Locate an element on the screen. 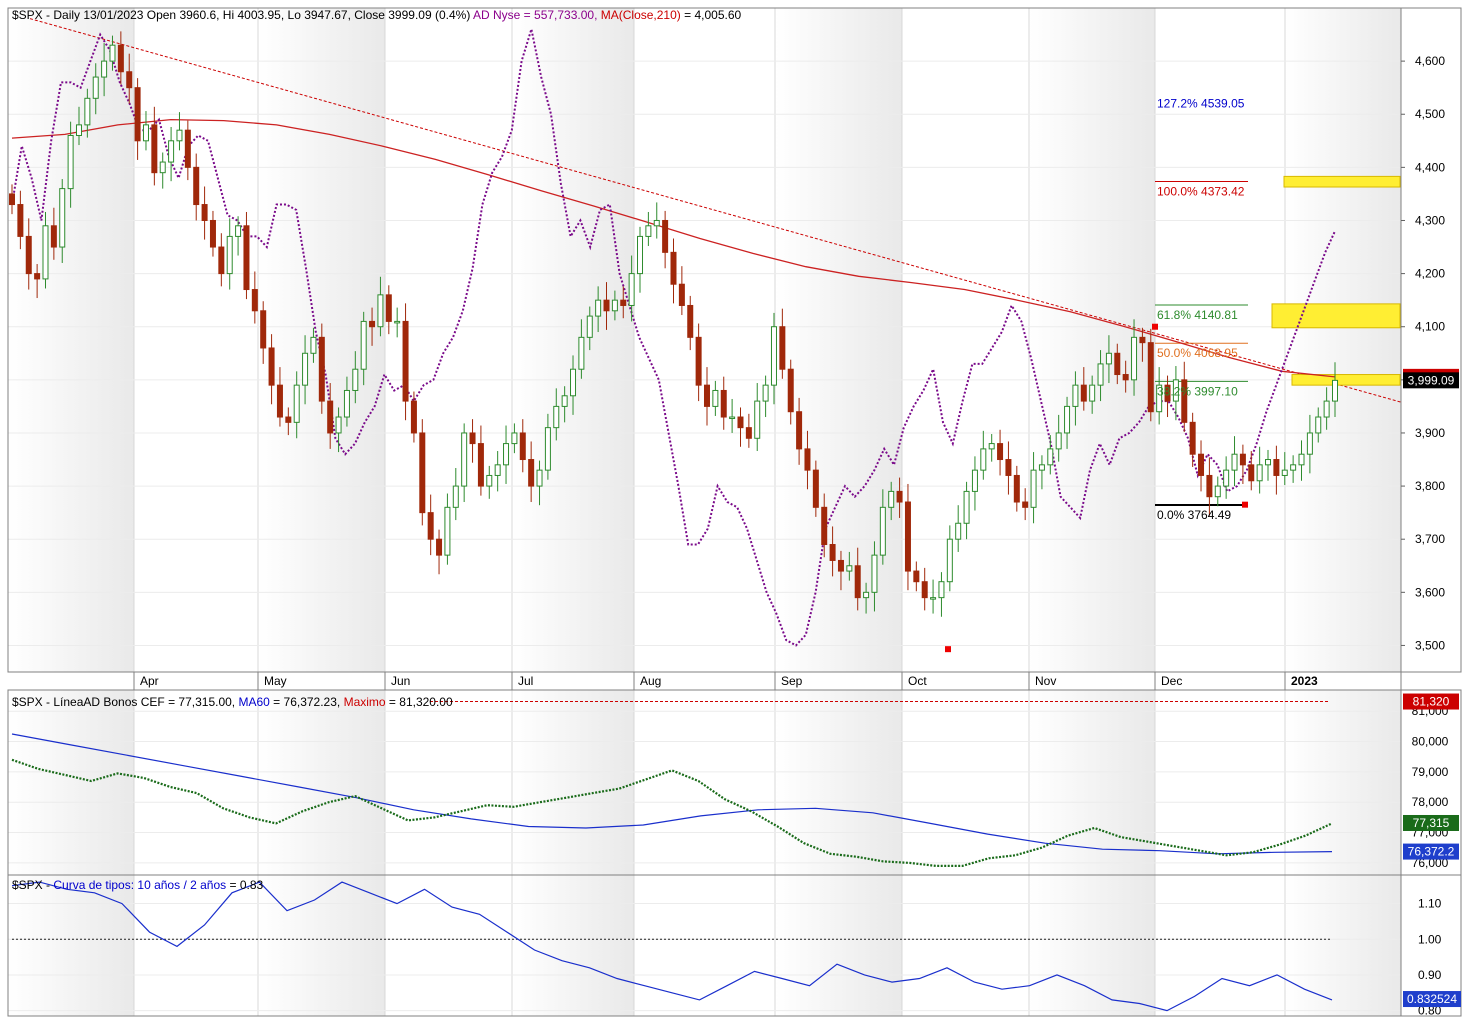 The image size is (1469, 1024). yield-badge-label: 0.832524 is located at coordinates (1432, 999).